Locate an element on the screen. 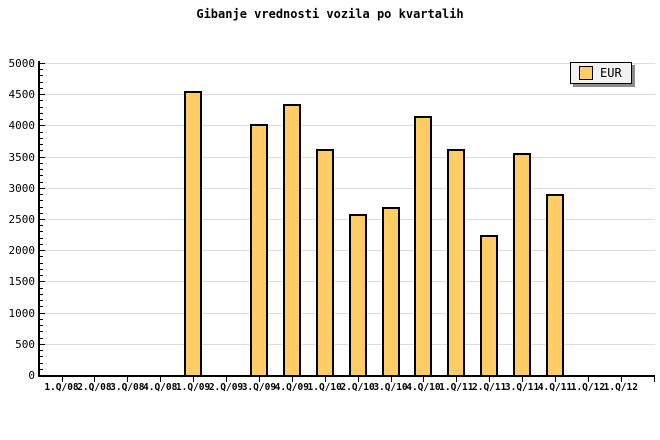 The width and height of the screenshot is (660, 440). x-axis-label: 1.Q/11 is located at coordinates (456, 387).